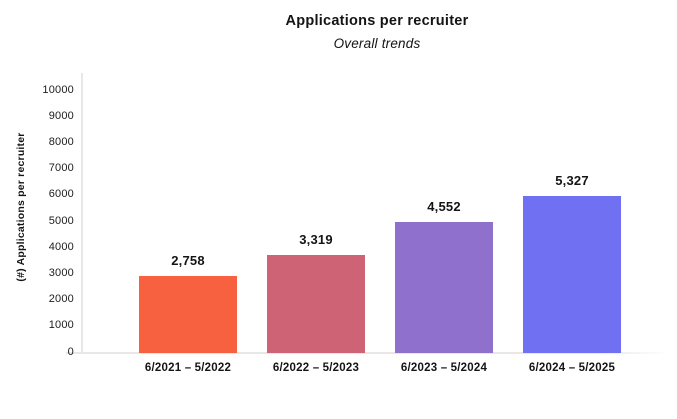  I want to click on y-axis-tick-label: 7000, so click(61, 168).